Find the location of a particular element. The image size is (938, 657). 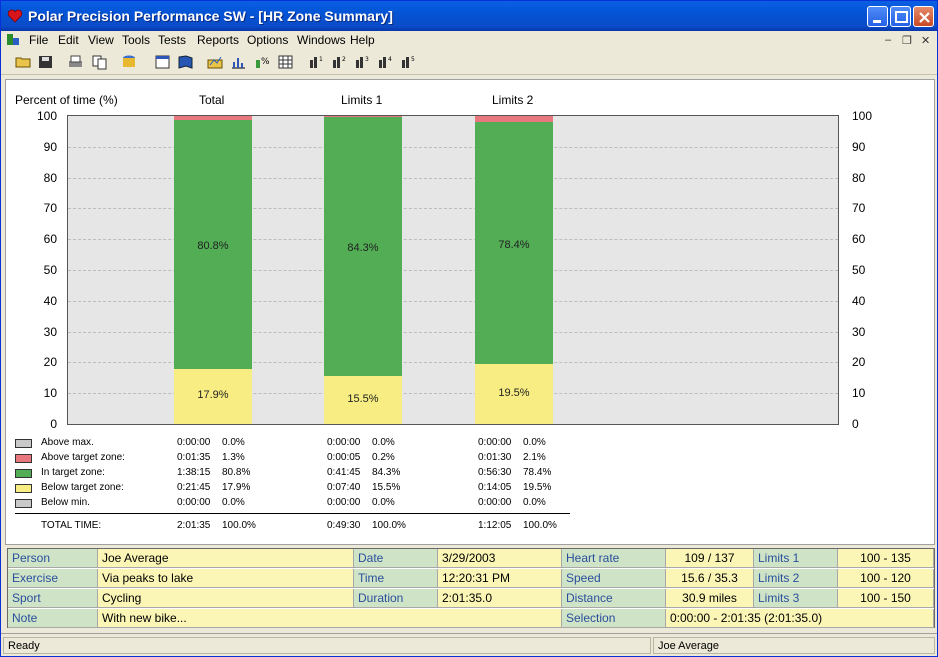

note-label: Note is located at coordinates (53, 618).